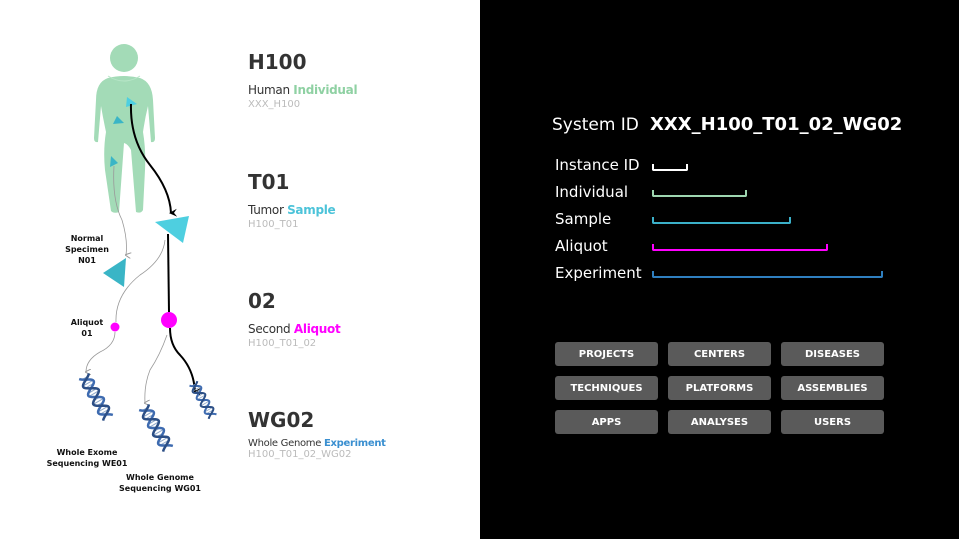  Describe the element at coordinates (670, 167) in the screenshot. I see `instance-id-bracket` at that location.